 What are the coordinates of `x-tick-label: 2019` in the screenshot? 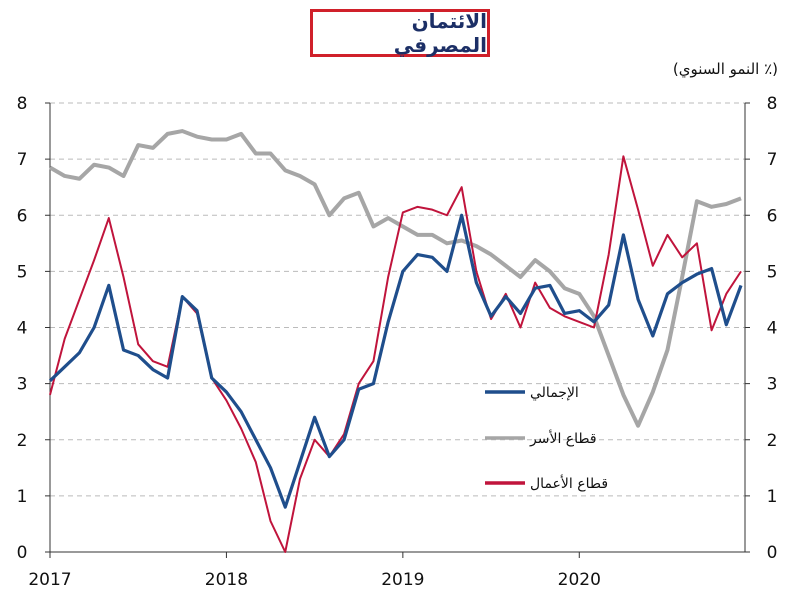 It's located at (402, 580).